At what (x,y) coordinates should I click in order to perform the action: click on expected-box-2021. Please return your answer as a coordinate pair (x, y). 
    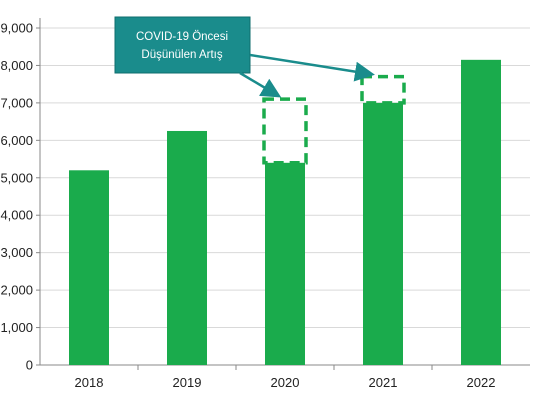
    Looking at the image, I should click on (383, 89).